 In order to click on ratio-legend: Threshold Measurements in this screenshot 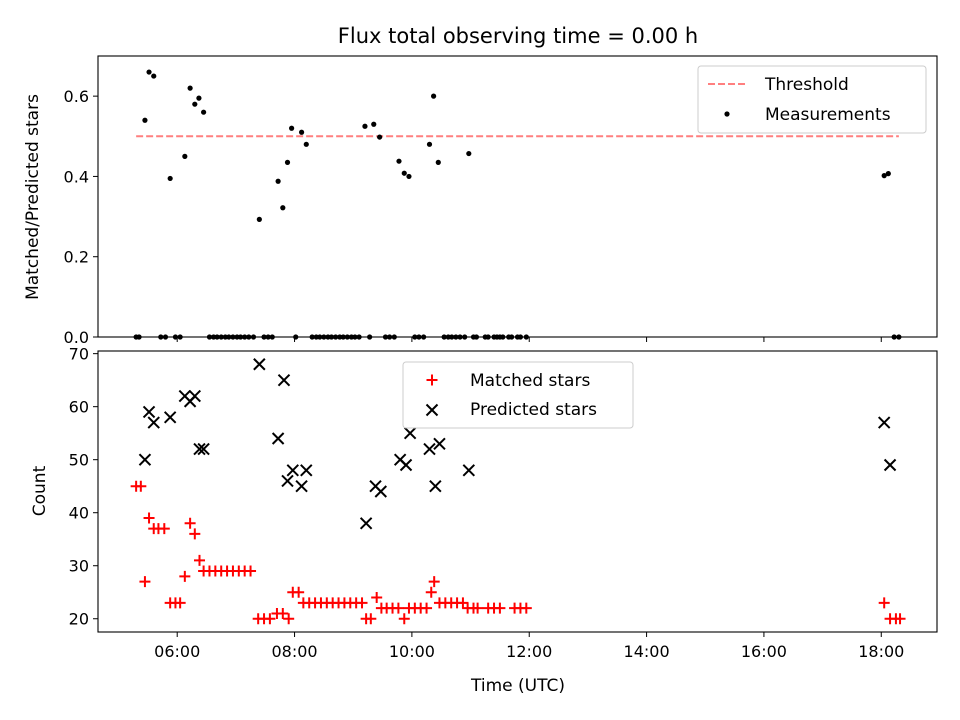, I will do `click(812, 99)`.